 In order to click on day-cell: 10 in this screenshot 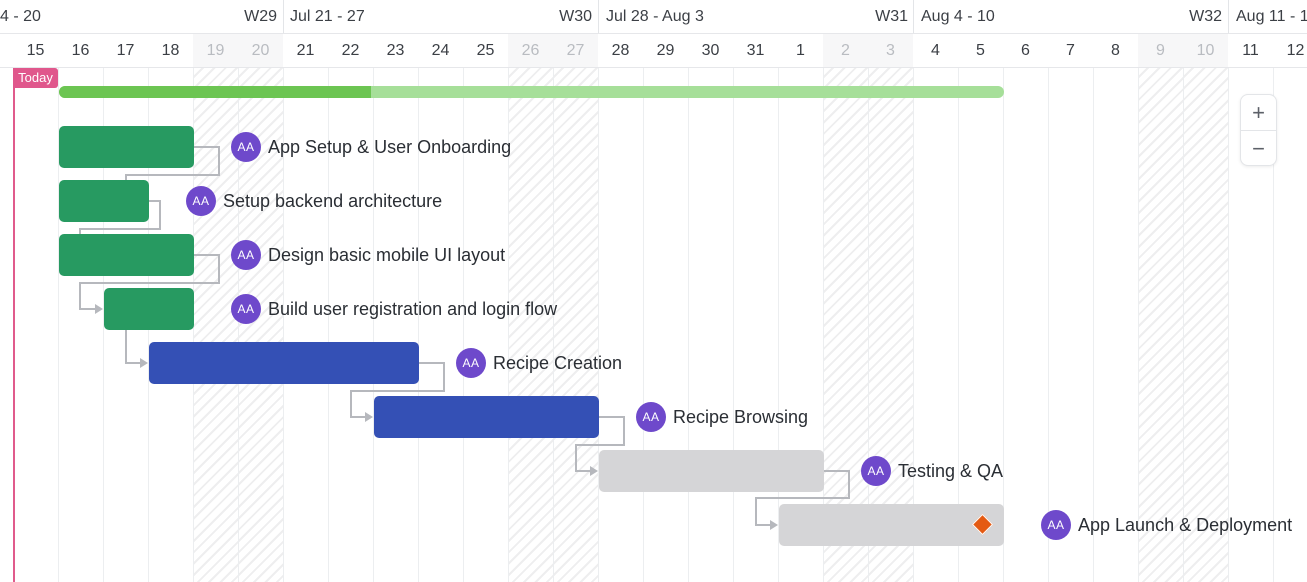, I will do `click(1205, 50)`.